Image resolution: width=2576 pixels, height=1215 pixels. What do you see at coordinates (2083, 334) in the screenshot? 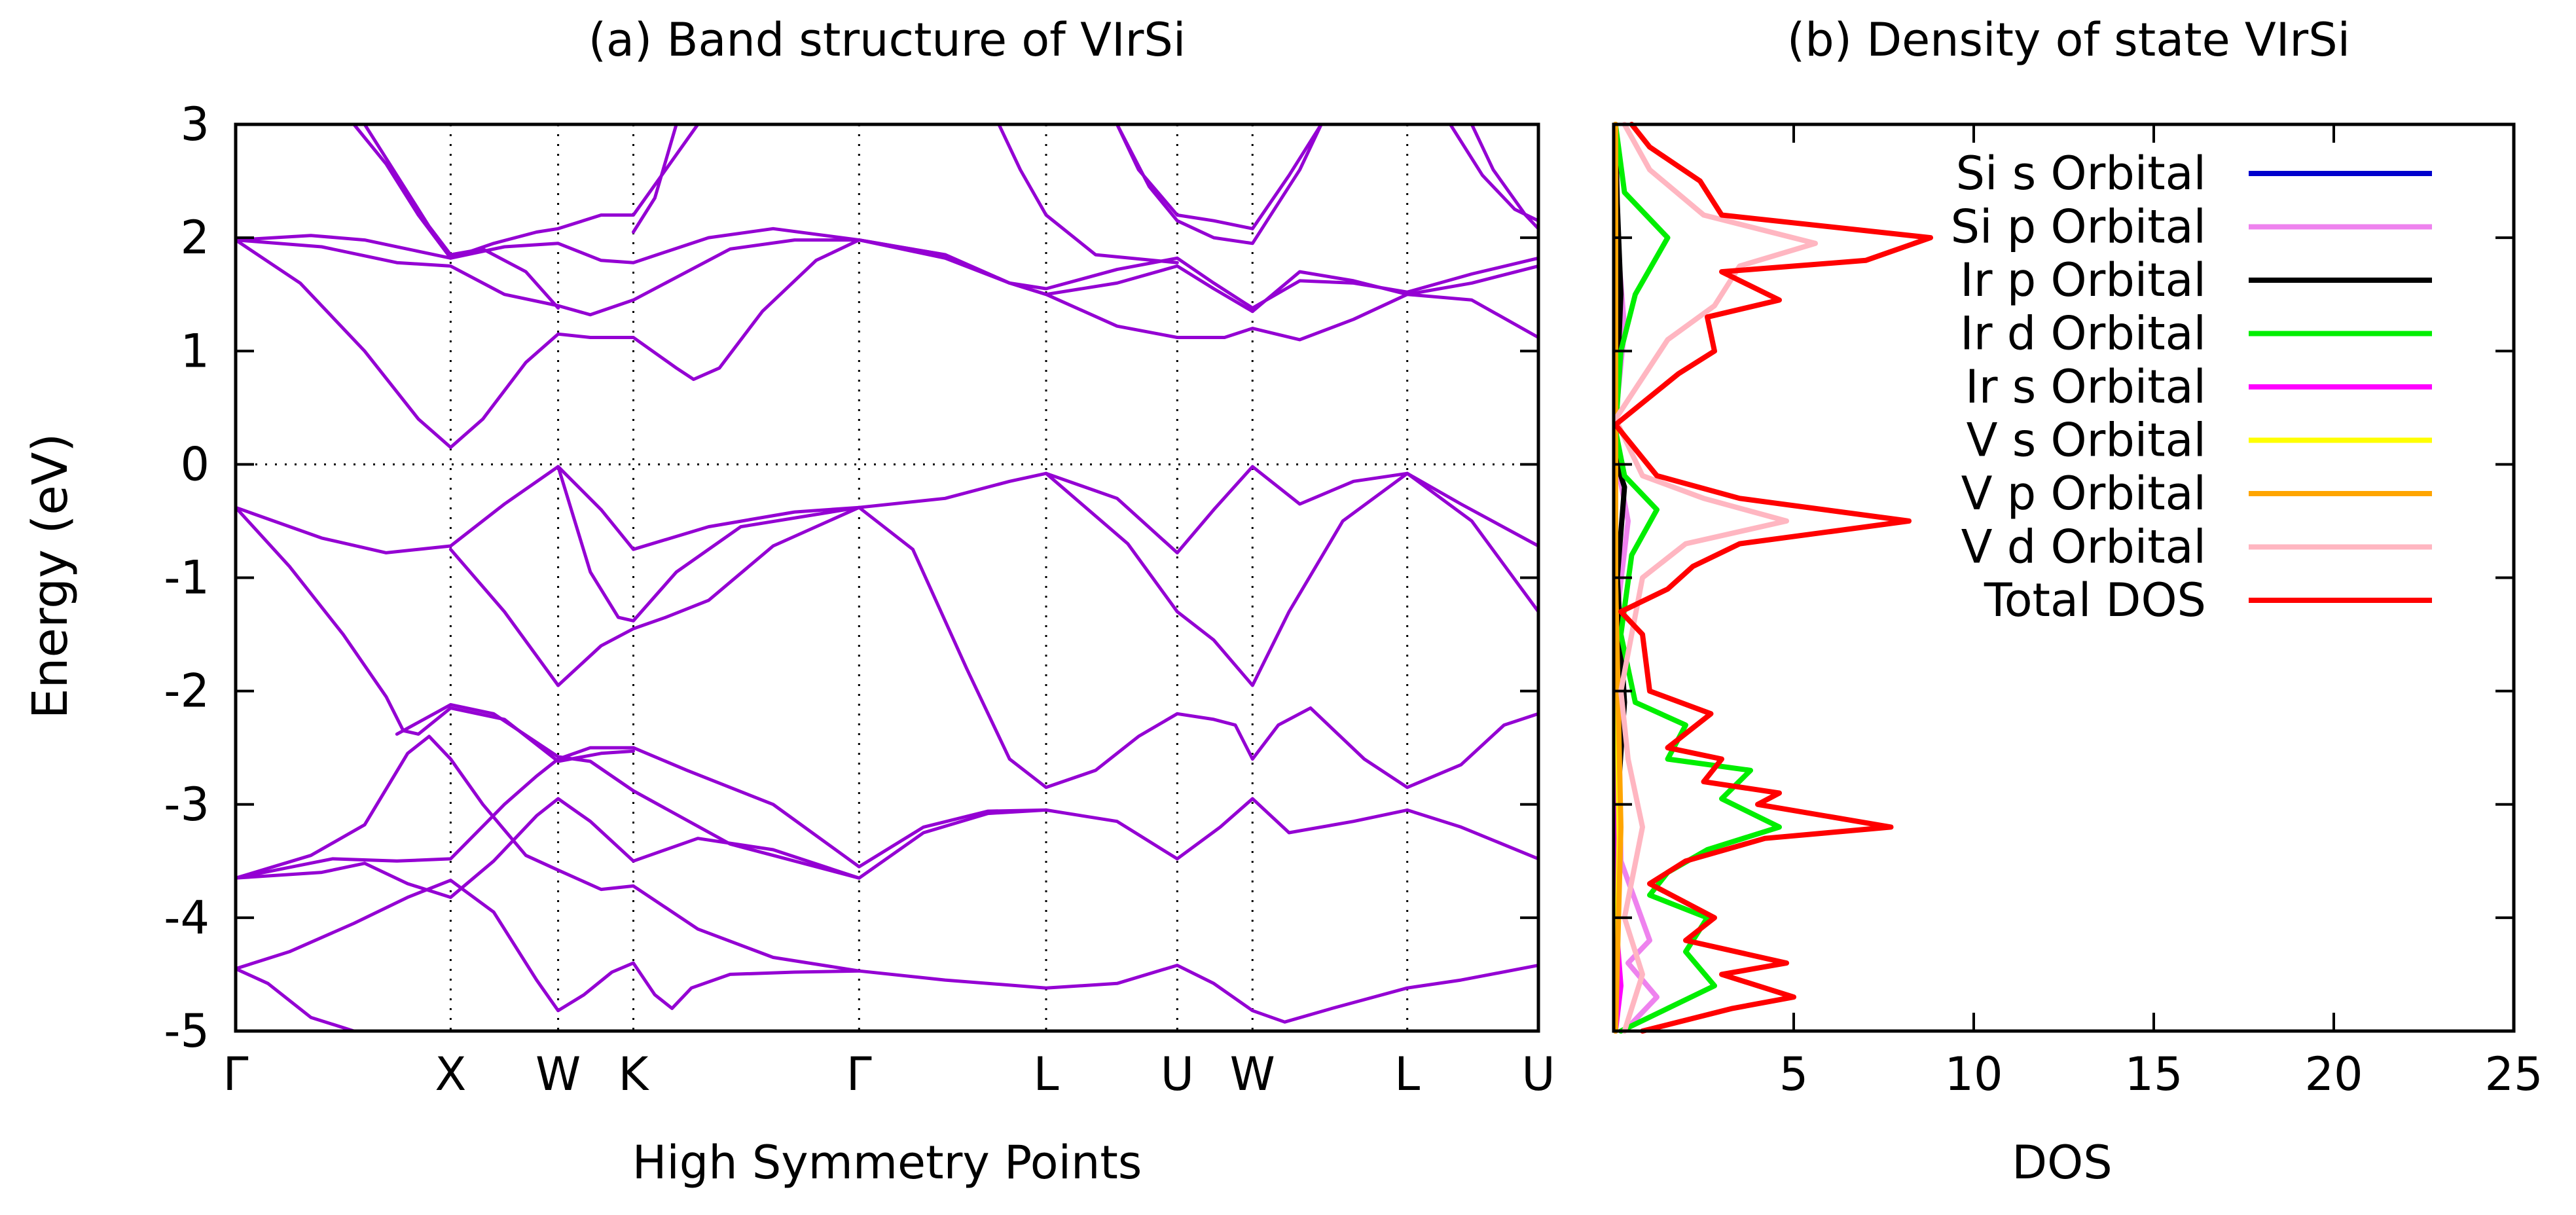
I see `legend-entry-label: Ir d Orbital` at bounding box center [2083, 334].